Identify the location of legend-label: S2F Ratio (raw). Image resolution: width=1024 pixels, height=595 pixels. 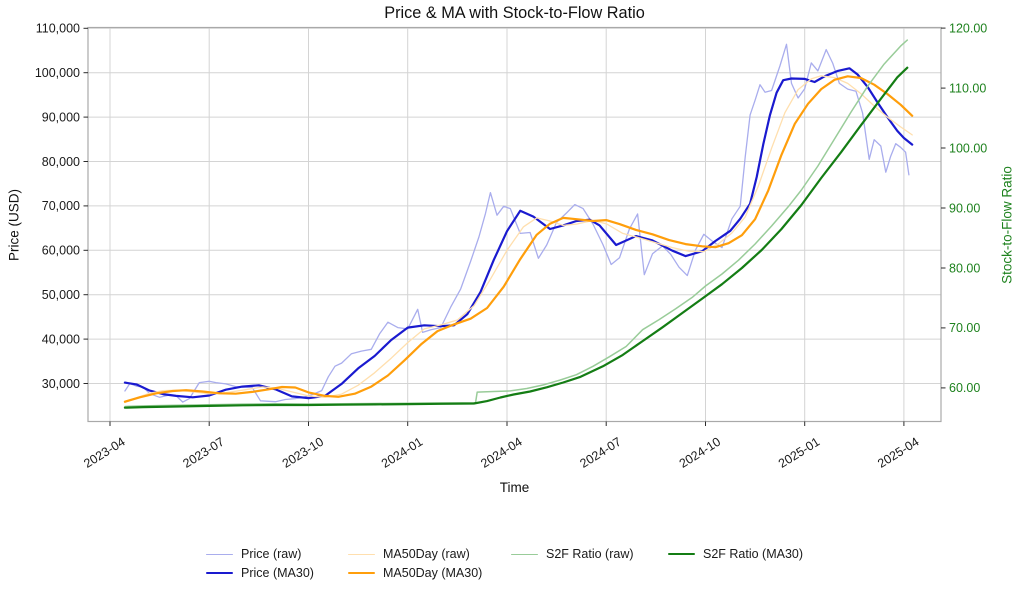
(590, 554).